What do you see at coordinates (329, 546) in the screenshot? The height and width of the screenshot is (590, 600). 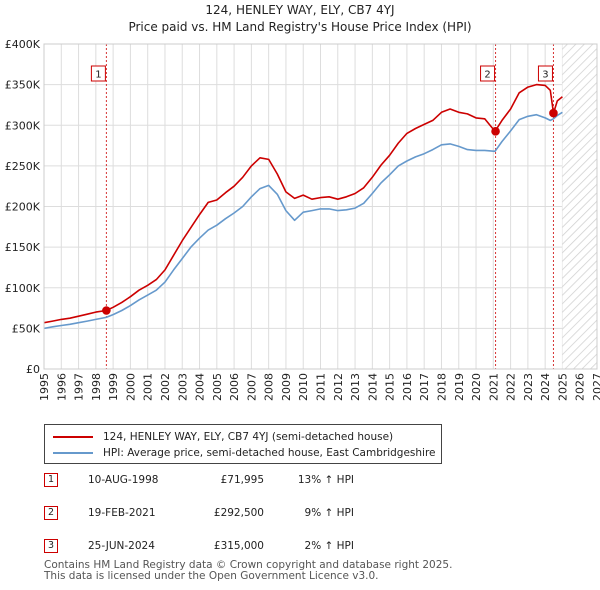 I see `sale-hpi-diff: 2% ↑ HPI` at bounding box center [329, 546].